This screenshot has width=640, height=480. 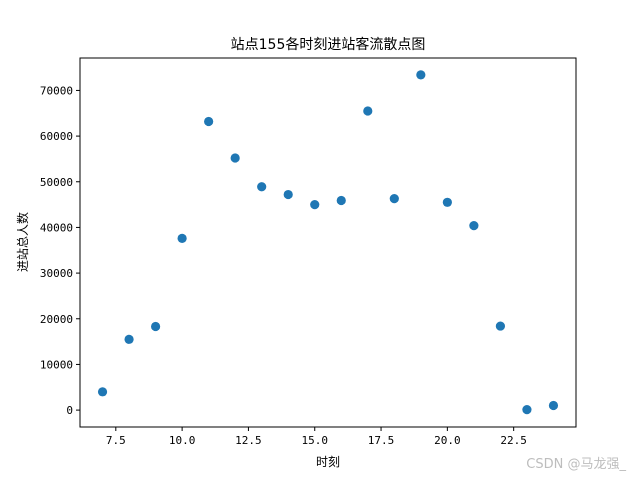 What do you see at coordinates (56, 364) in the screenshot?
I see `y-tick-label: 10000` at bounding box center [56, 364].